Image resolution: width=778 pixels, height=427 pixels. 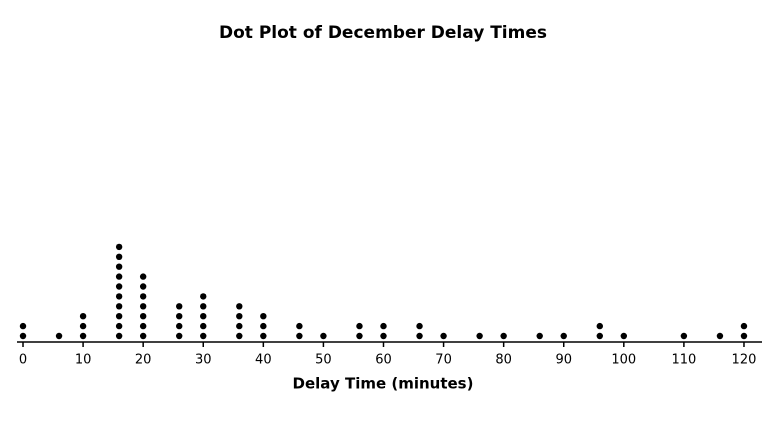 I want to click on x-tick-label: 30, so click(x=203, y=360).